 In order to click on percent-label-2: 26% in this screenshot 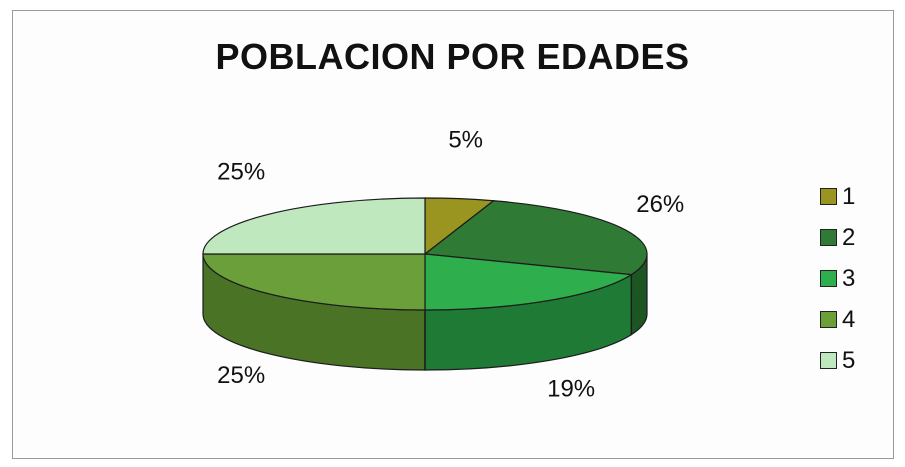, I will do `click(660, 204)`.